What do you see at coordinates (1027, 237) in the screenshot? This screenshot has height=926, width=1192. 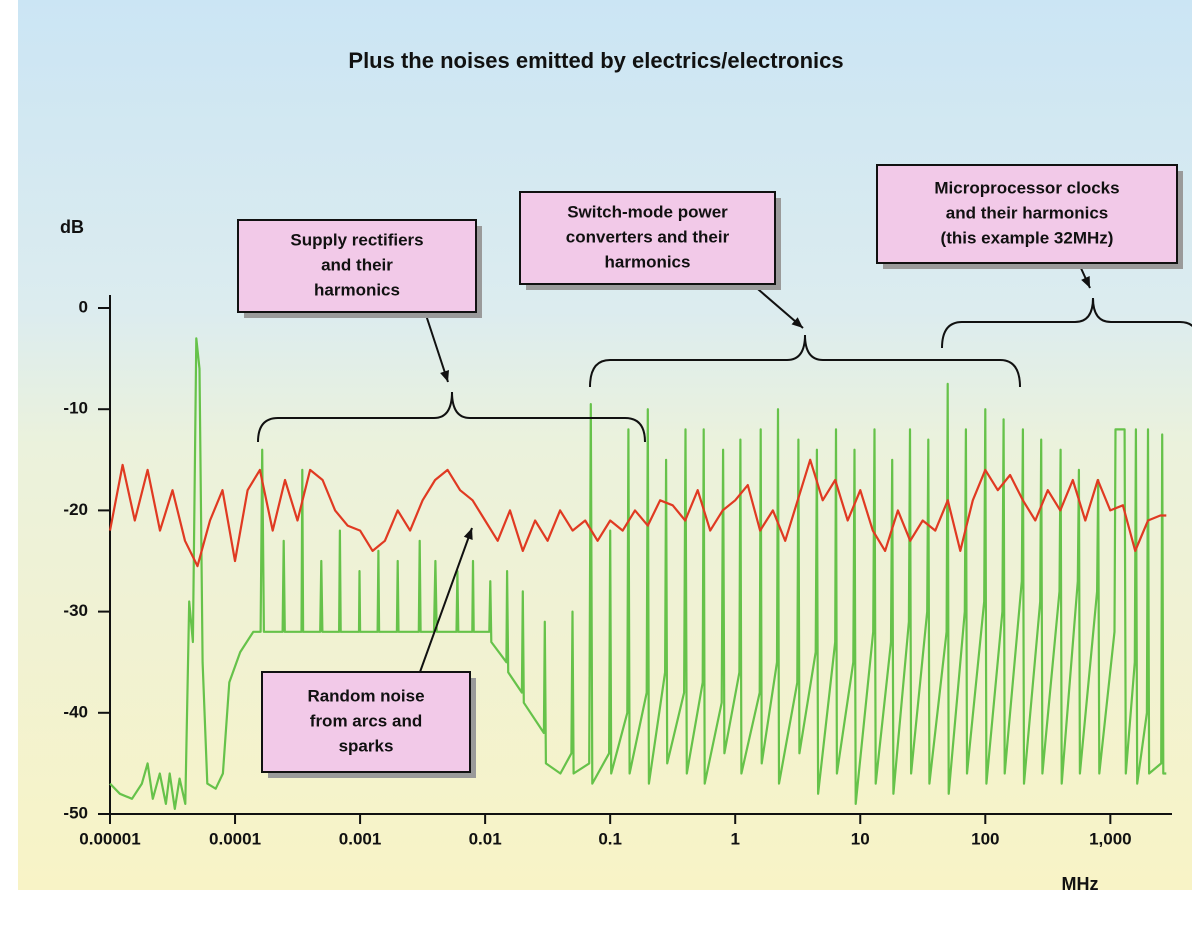 I see `annotation-text: (this example 32MHz)` at bounding box center [1027, 237].